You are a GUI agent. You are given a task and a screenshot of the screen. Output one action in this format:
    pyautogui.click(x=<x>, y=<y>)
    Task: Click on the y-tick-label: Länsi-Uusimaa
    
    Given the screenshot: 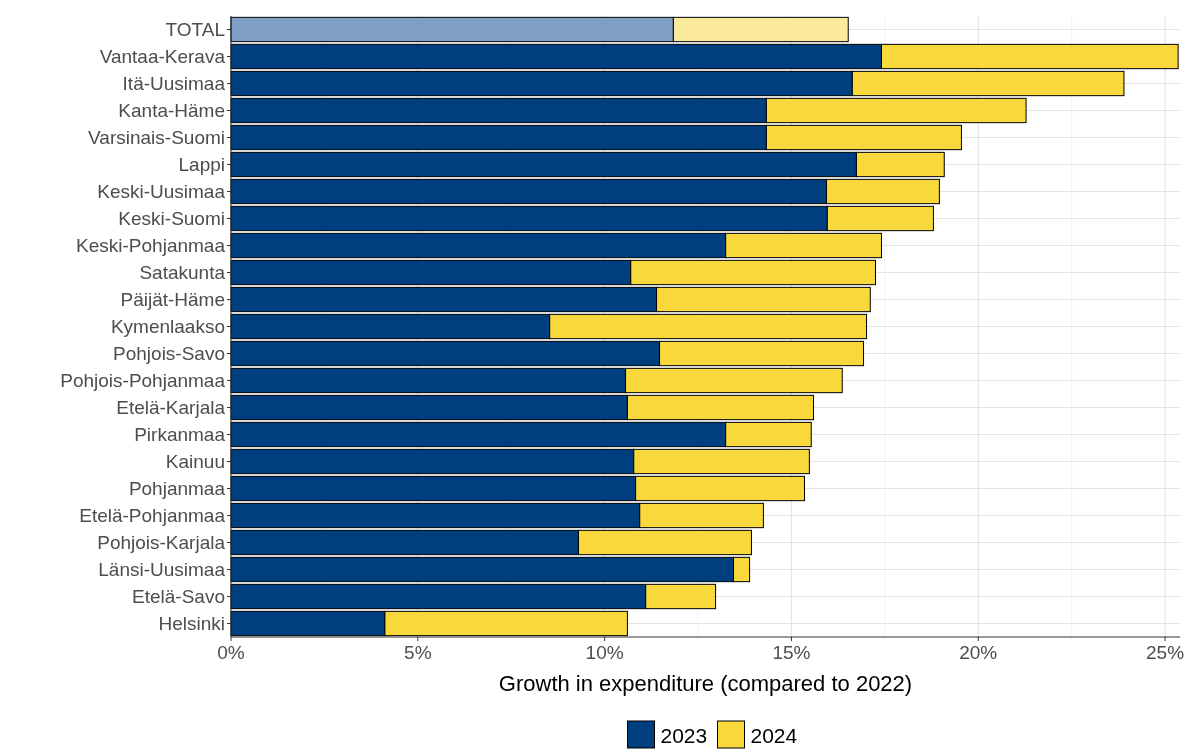 What is the action you would take?
    pyautogui.click(x=162, y=570)
    